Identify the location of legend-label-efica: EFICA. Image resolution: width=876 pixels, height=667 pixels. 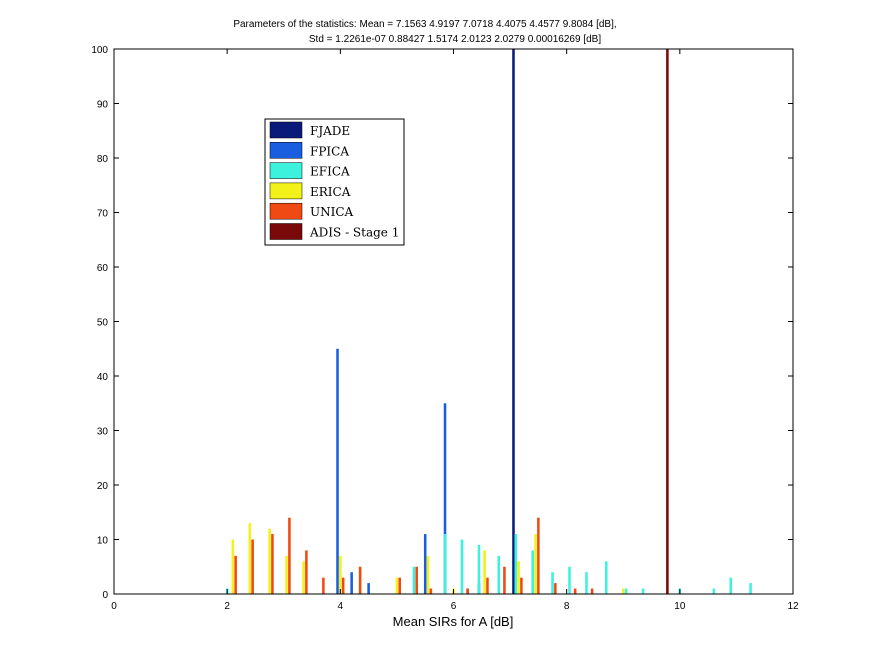
(330, 172).